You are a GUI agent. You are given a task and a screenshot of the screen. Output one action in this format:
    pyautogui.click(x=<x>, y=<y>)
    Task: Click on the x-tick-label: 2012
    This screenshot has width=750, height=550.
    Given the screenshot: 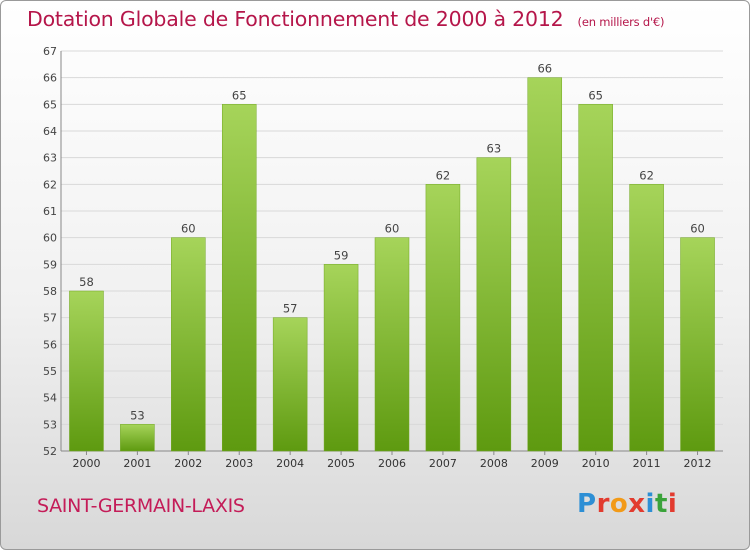 What is the action you would take?
    pyautogui.click(x=698, y=463)
    